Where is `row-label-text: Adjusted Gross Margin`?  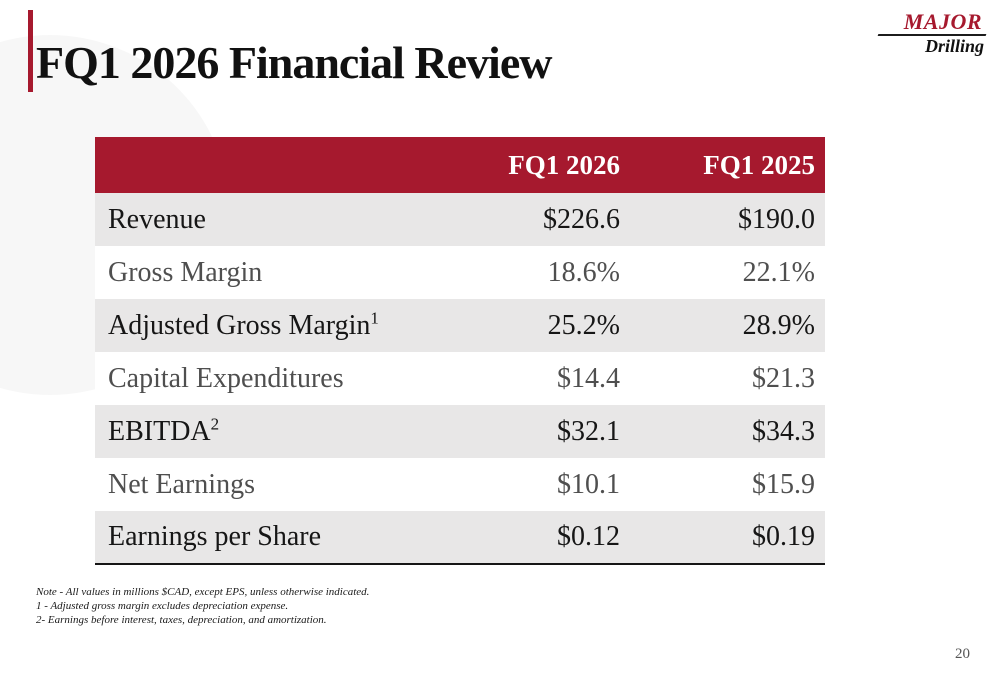
row-label-text: Adjusted Gross Margin is located at coordinates (239, 325).